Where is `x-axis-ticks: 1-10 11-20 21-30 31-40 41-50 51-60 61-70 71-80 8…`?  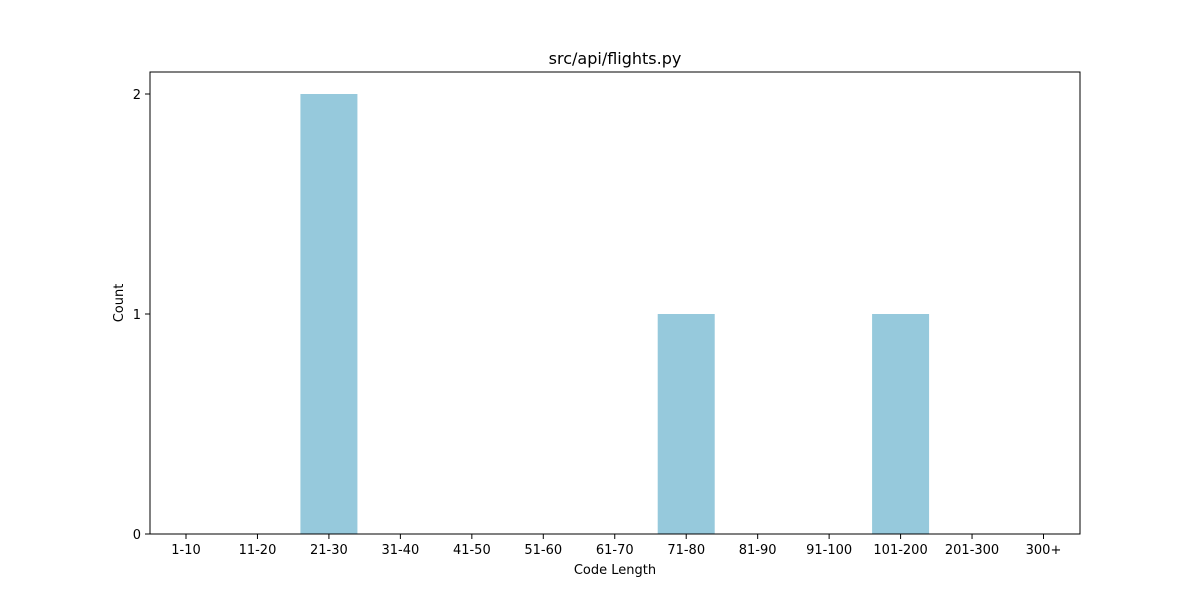 x-axis-ticks: 1-10 11-20 21-30 31-40 41-50 51-60 61-70 71-80 8… is located at coordinates (616, 546).